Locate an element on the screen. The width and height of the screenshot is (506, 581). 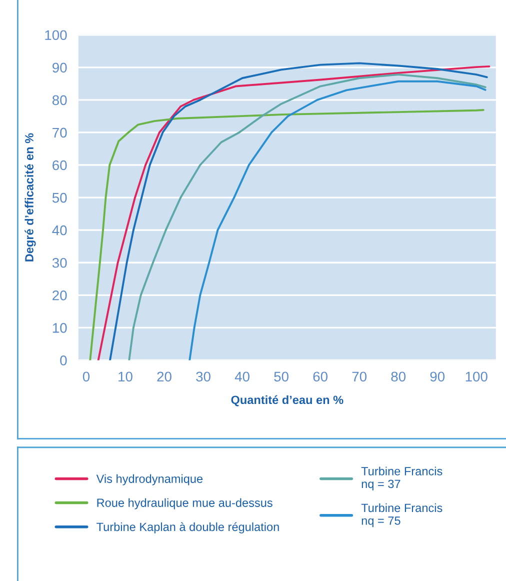
y-tick-label: 30 is located at coordinates (59, 263).